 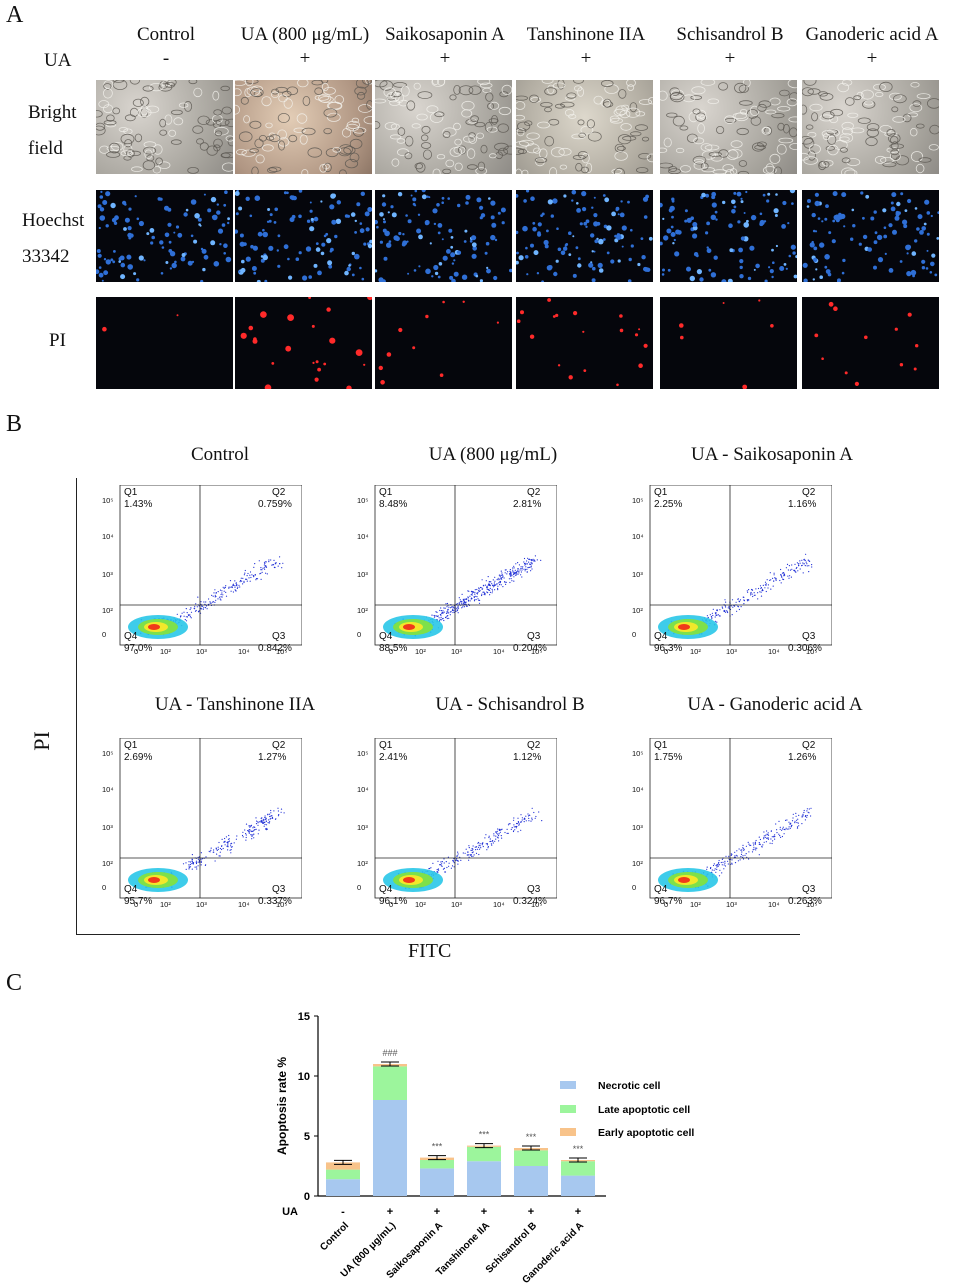 What do you see at coordinates (666, 904) in the screenshot?
I see `x-tick-label: 0` at bounding box center [666, 904].